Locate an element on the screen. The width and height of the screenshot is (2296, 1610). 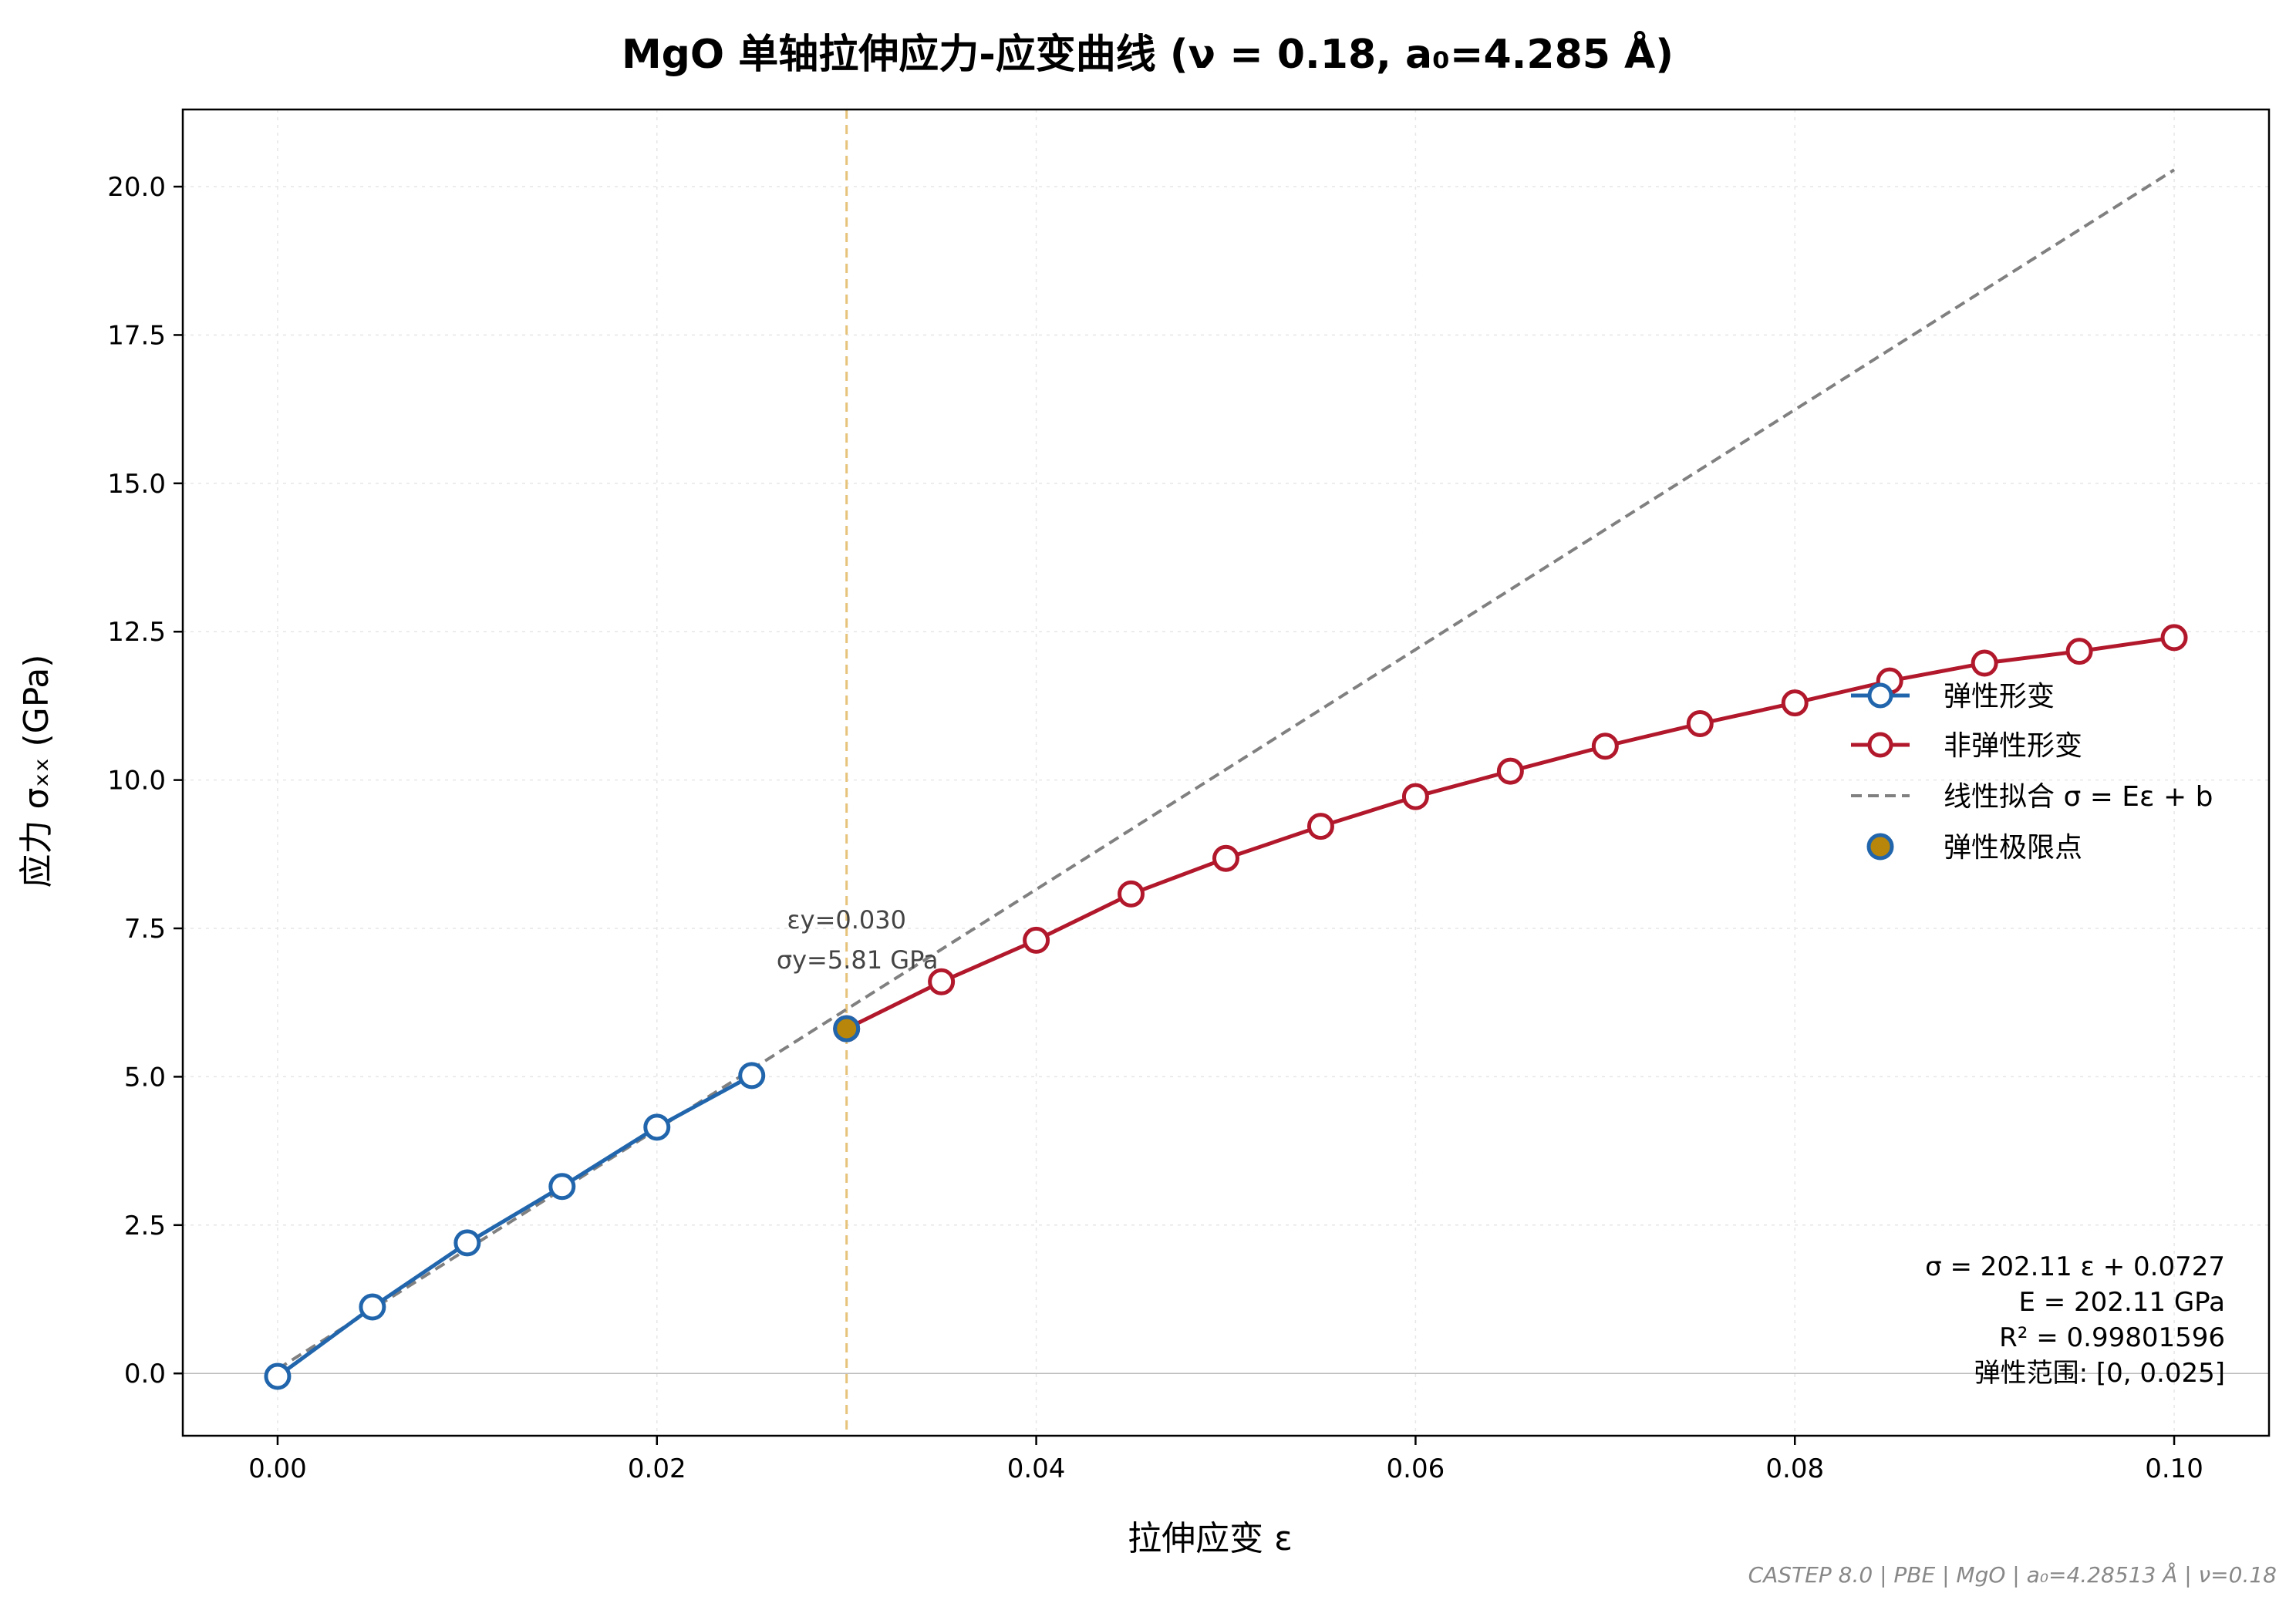
yield-stress-annotation: σy=5.81 GPa is located at coordinates (858, 960).